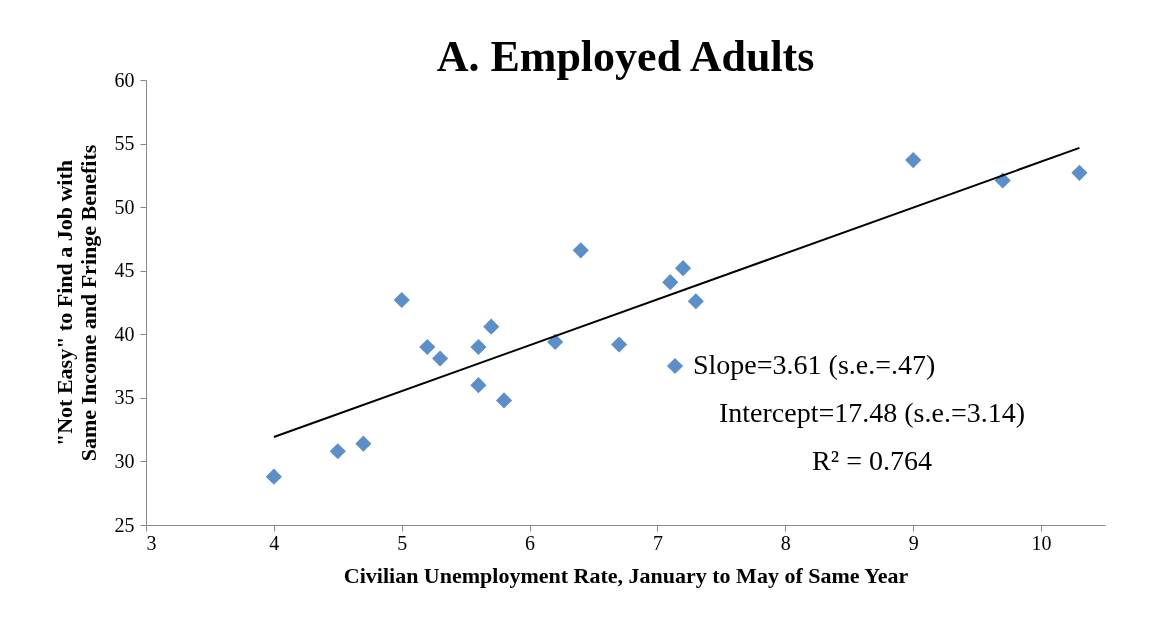  Describe the element at coordinates (626, 575) in the screenshot. I see `x-axis-title: Civilian Unemployment Rate, January to May of Same Year` at that location.